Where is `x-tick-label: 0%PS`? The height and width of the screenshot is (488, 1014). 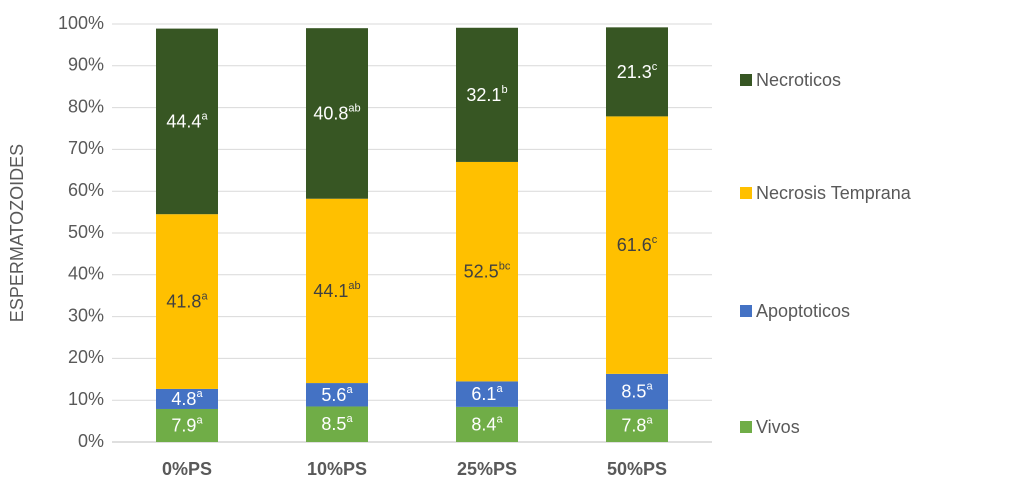 x-tick-label: 0%PS is located at coordinates (187, 469).